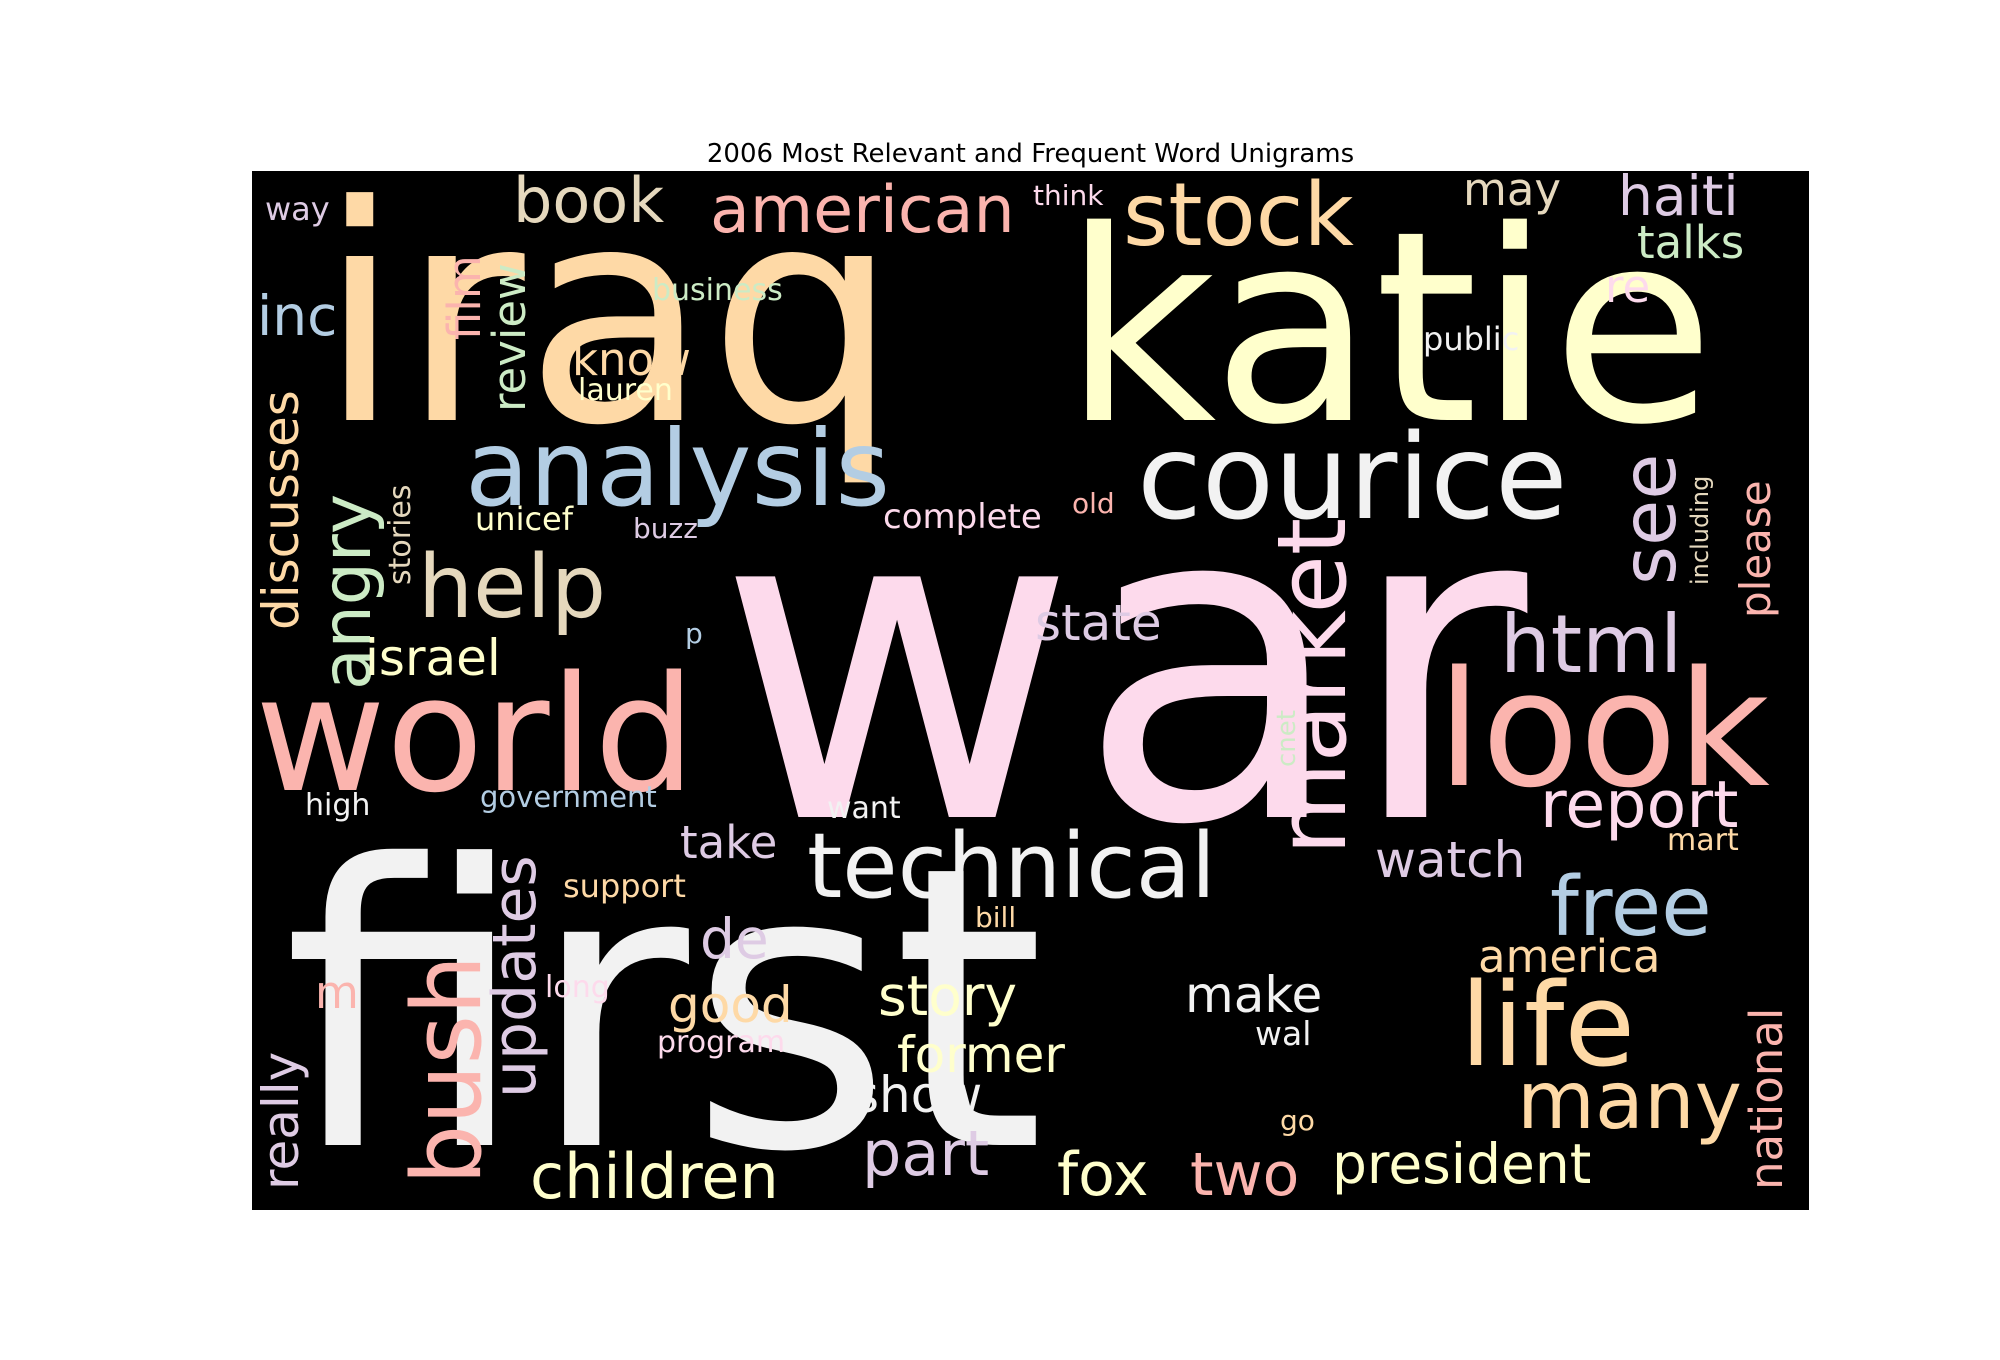 The image size is (2000, 1360). I want to click on word-former: former, so click(981, 1055).